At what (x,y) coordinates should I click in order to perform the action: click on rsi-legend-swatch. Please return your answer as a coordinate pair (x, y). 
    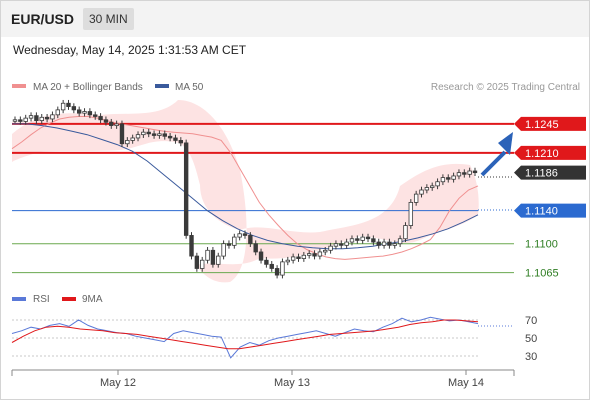
    Looking at the image, I should click on (19, 299).